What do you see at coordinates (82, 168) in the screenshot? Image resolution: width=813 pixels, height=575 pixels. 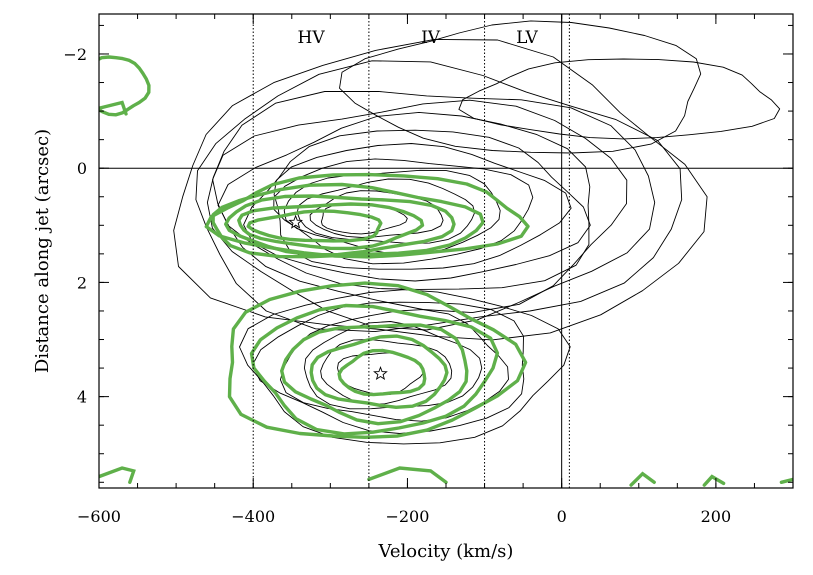 I see `y-tick-label: 0` at bounding box center [82, 168].